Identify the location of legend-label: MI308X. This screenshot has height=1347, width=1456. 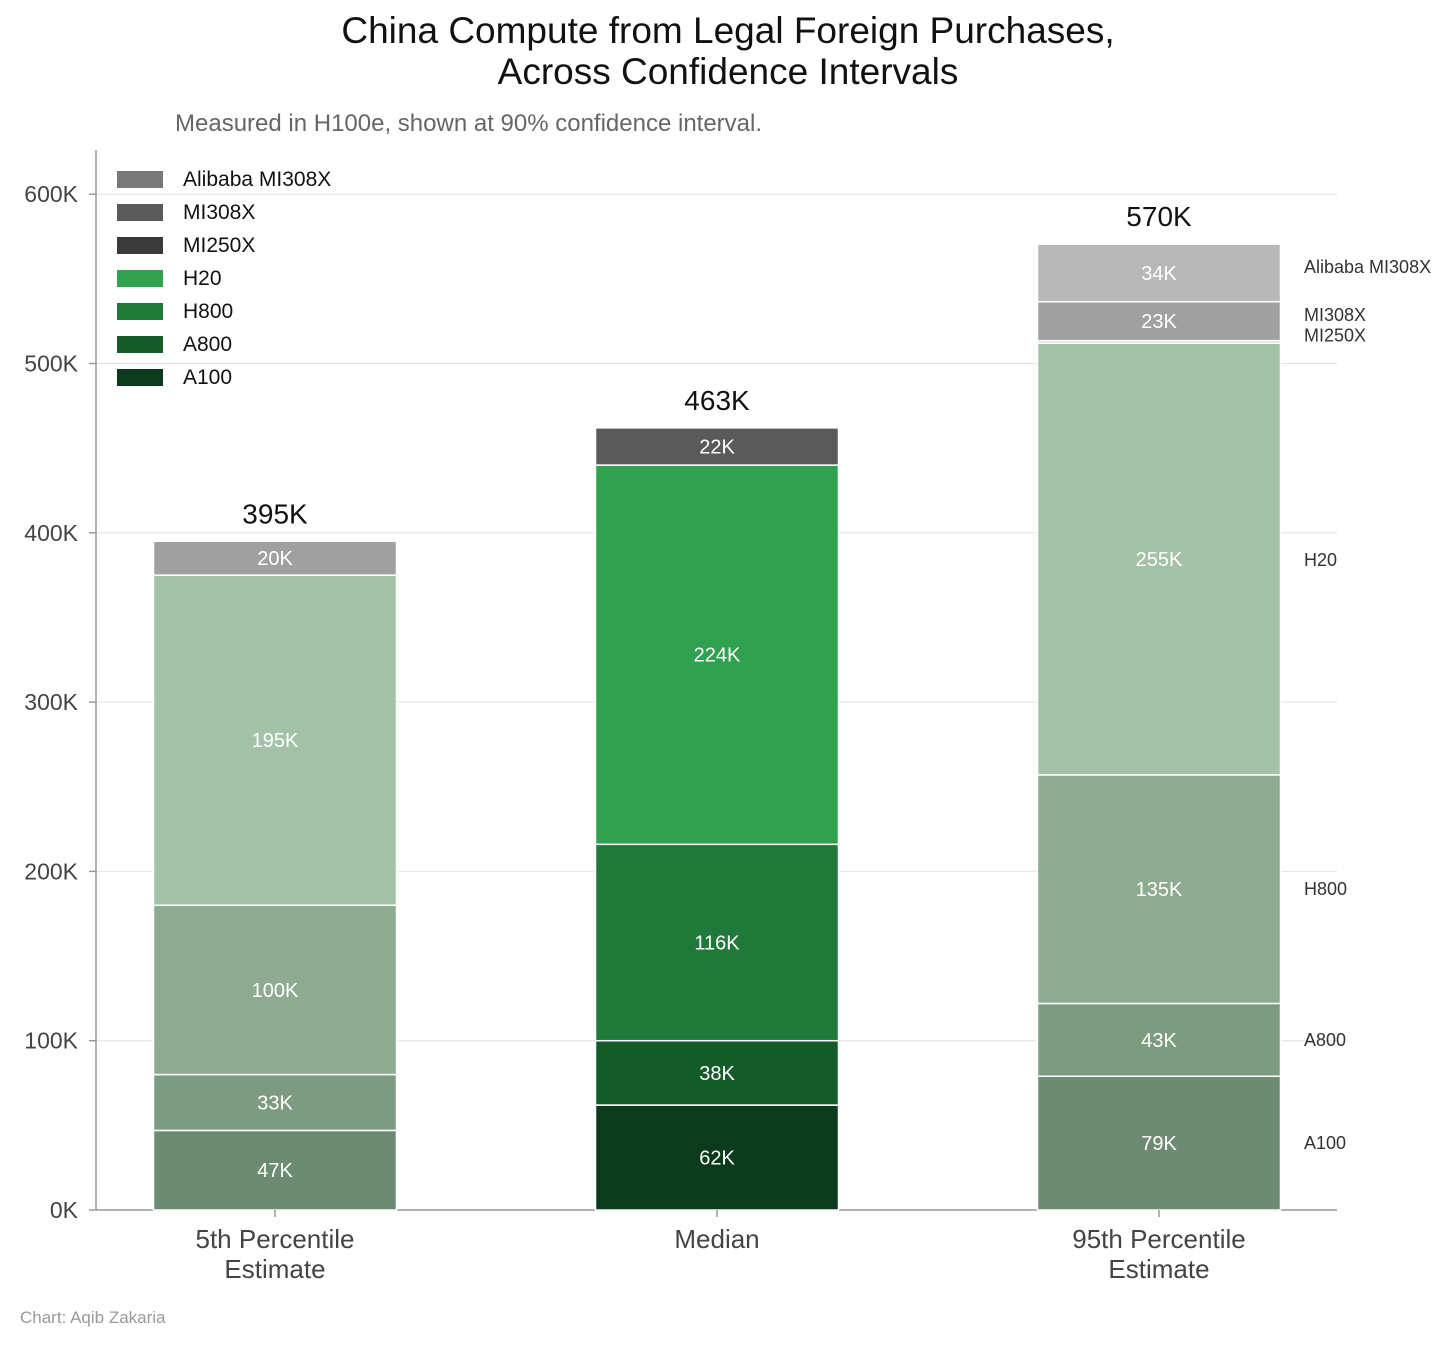
(219, 212).